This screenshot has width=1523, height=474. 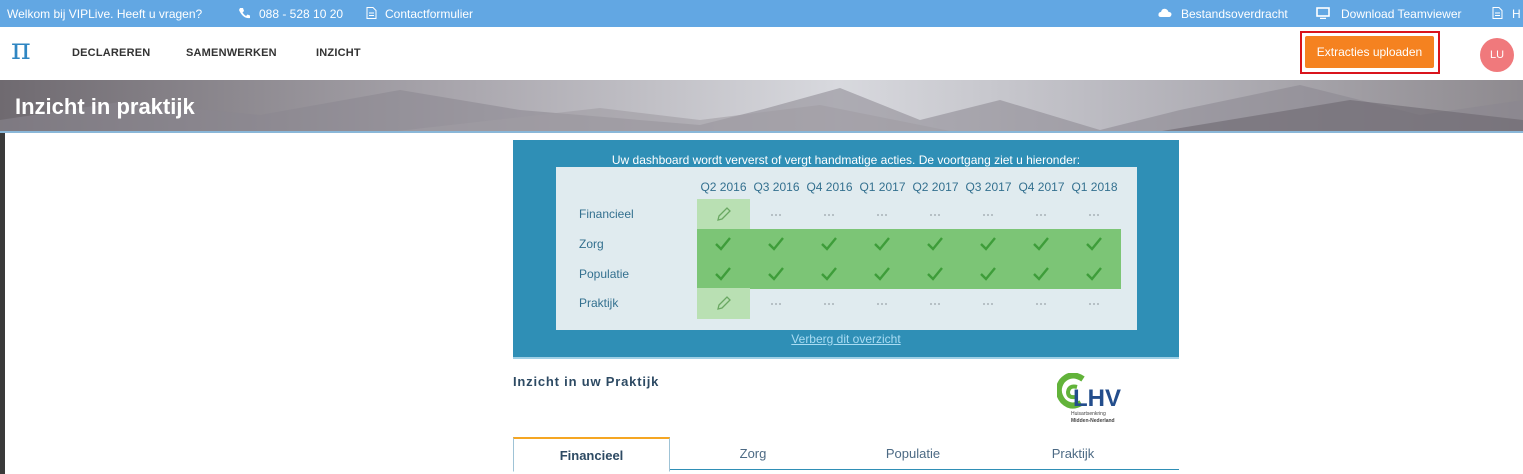 I want to click on nav-item: SAMENWERKEN, so click(x=231, y=53).